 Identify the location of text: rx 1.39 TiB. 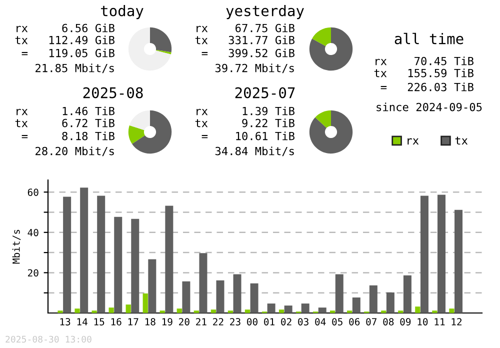
(245, 111).